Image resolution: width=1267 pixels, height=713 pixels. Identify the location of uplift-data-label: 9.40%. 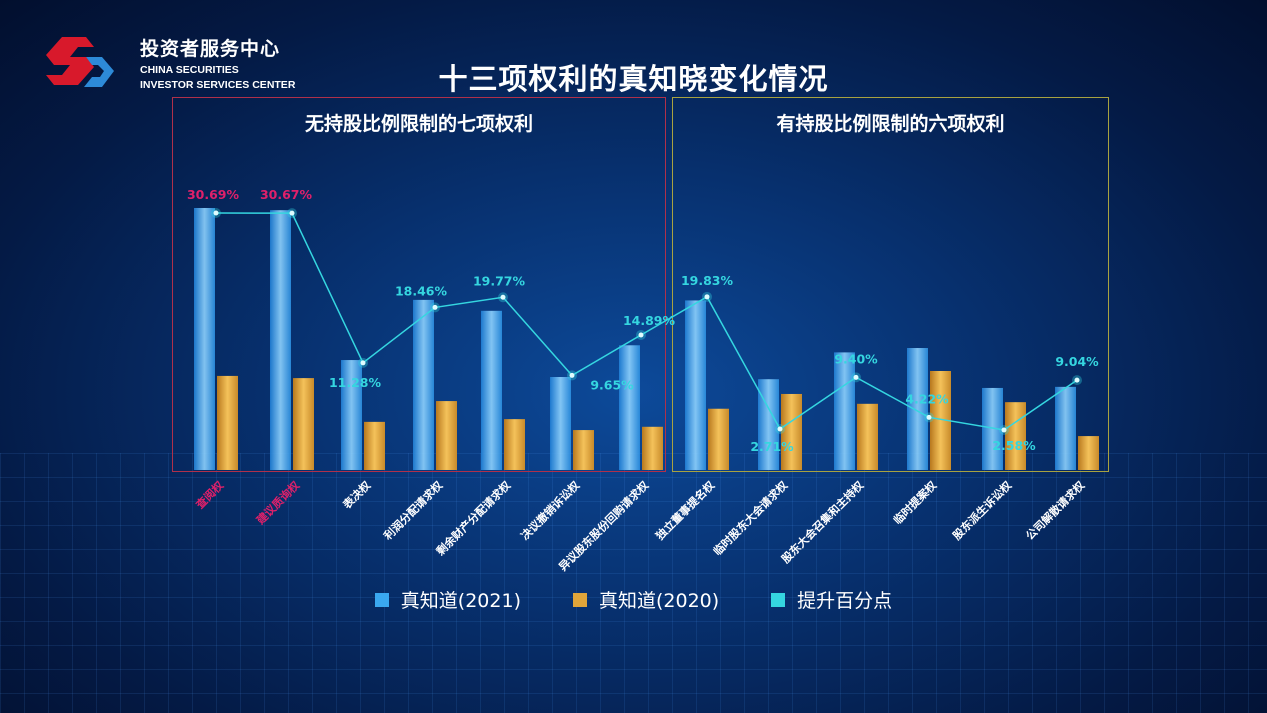
(856, 358).